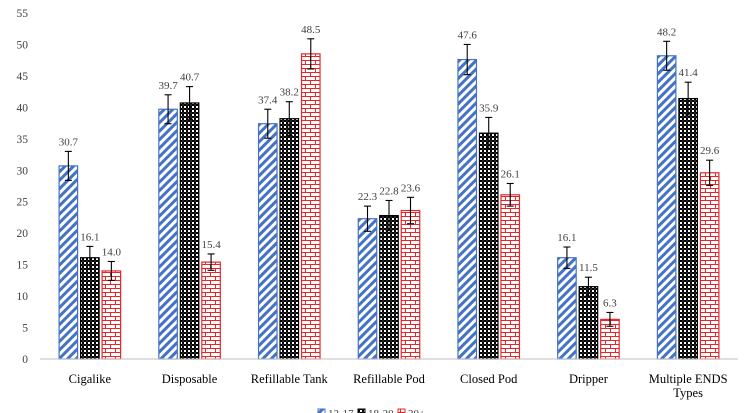 The image size is (749, 413). What do you see at coordinates (368, 197) in the screenshot?
I see `data-label: 22.3` at bounding box center [368, 197].